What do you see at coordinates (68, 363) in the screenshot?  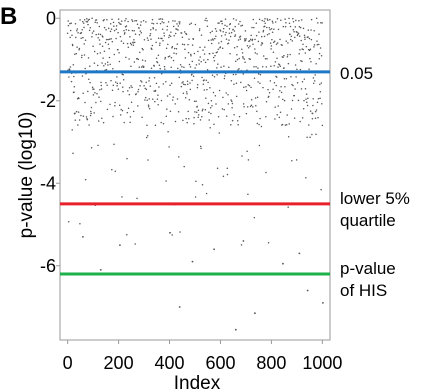 I see `x-tick-label: 0` at bounding box center [68, 363].